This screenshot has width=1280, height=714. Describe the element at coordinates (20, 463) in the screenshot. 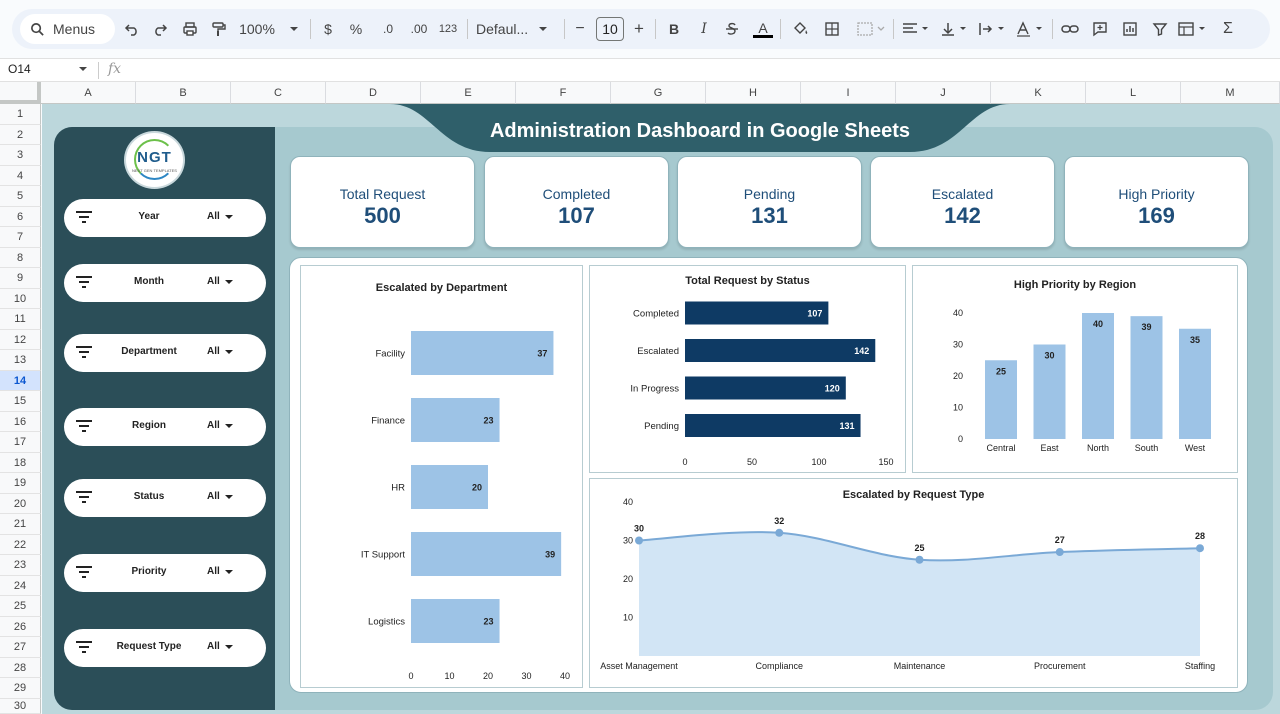

I see `row-header: 18` at that location.